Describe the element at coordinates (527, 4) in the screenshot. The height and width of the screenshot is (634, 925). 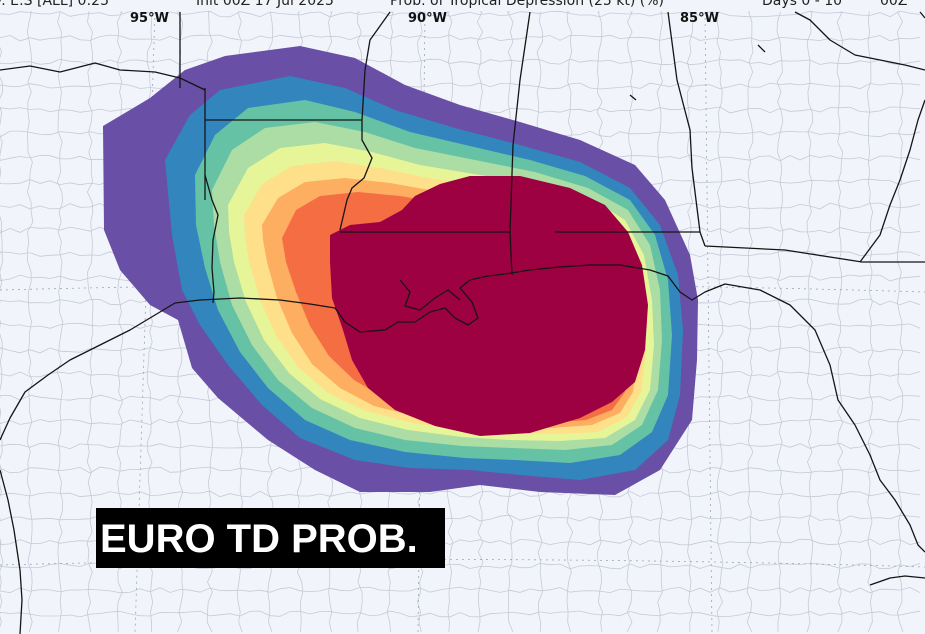
I see `product-label: Prob. of Tropical Depression (25 kt) (%)` at that location.